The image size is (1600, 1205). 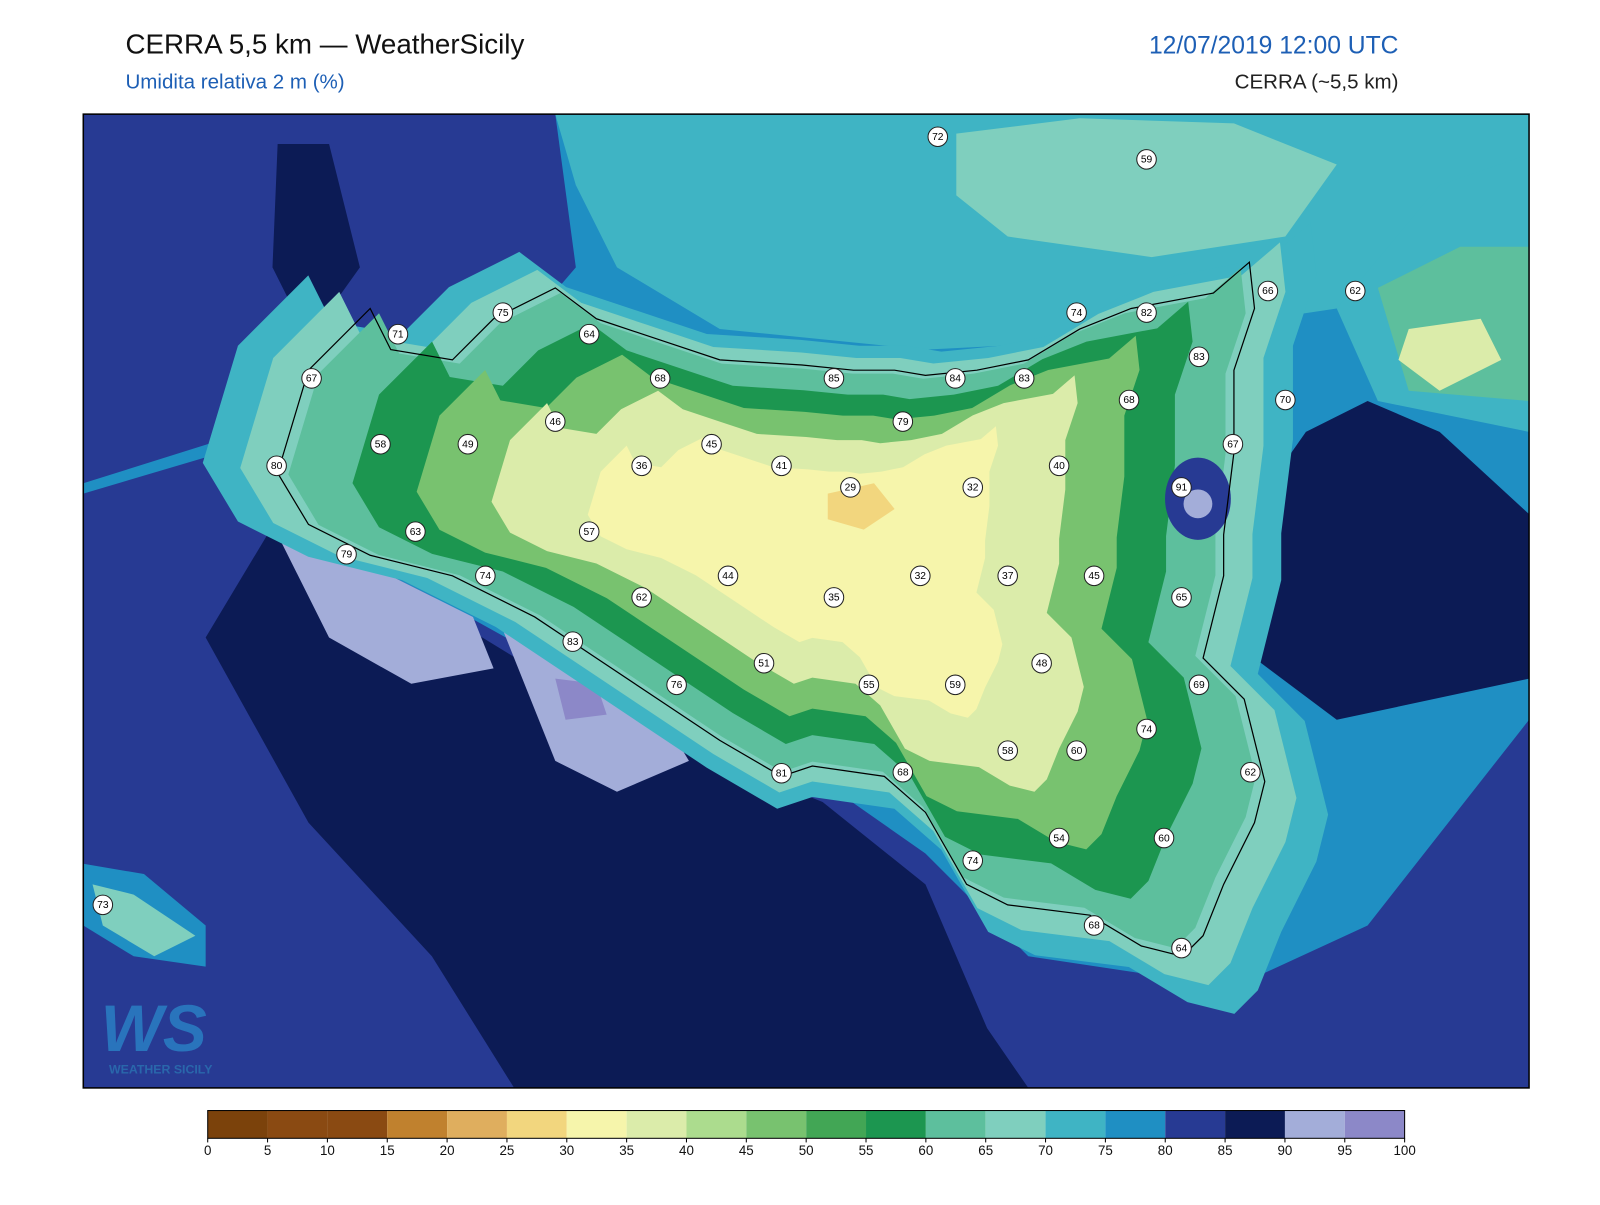 I want to click on station: 46, so click(x=555, y=421).